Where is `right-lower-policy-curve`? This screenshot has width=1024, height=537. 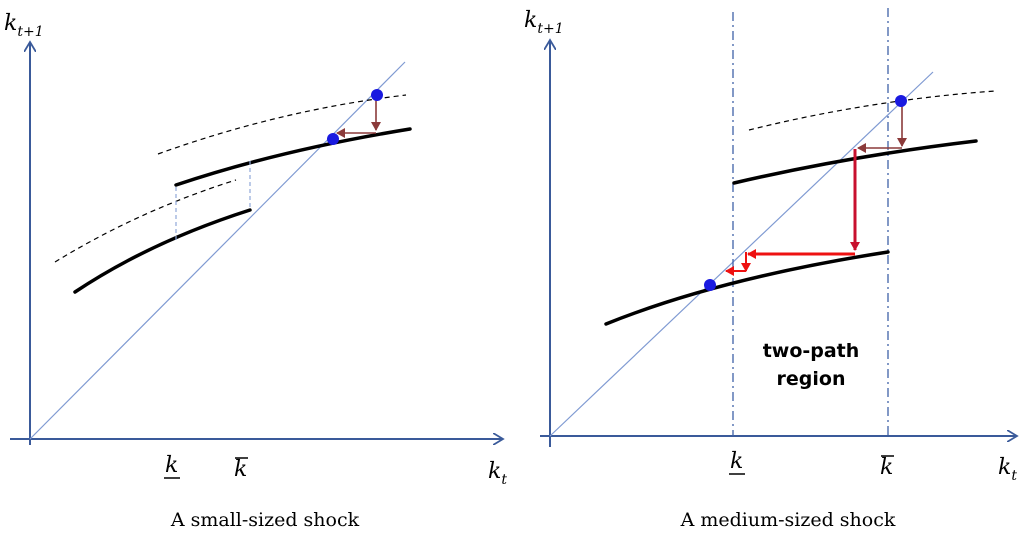 right-lower-policy-curve is located at coordinates (747, 288).